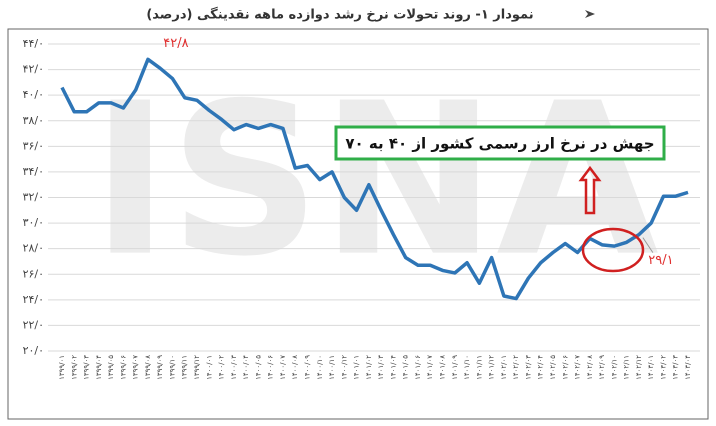 The width and height of the screenshot is (716, 426). I want to click on x-tick-label: ۱۴۰۲/۰۱, so click(504, 367).